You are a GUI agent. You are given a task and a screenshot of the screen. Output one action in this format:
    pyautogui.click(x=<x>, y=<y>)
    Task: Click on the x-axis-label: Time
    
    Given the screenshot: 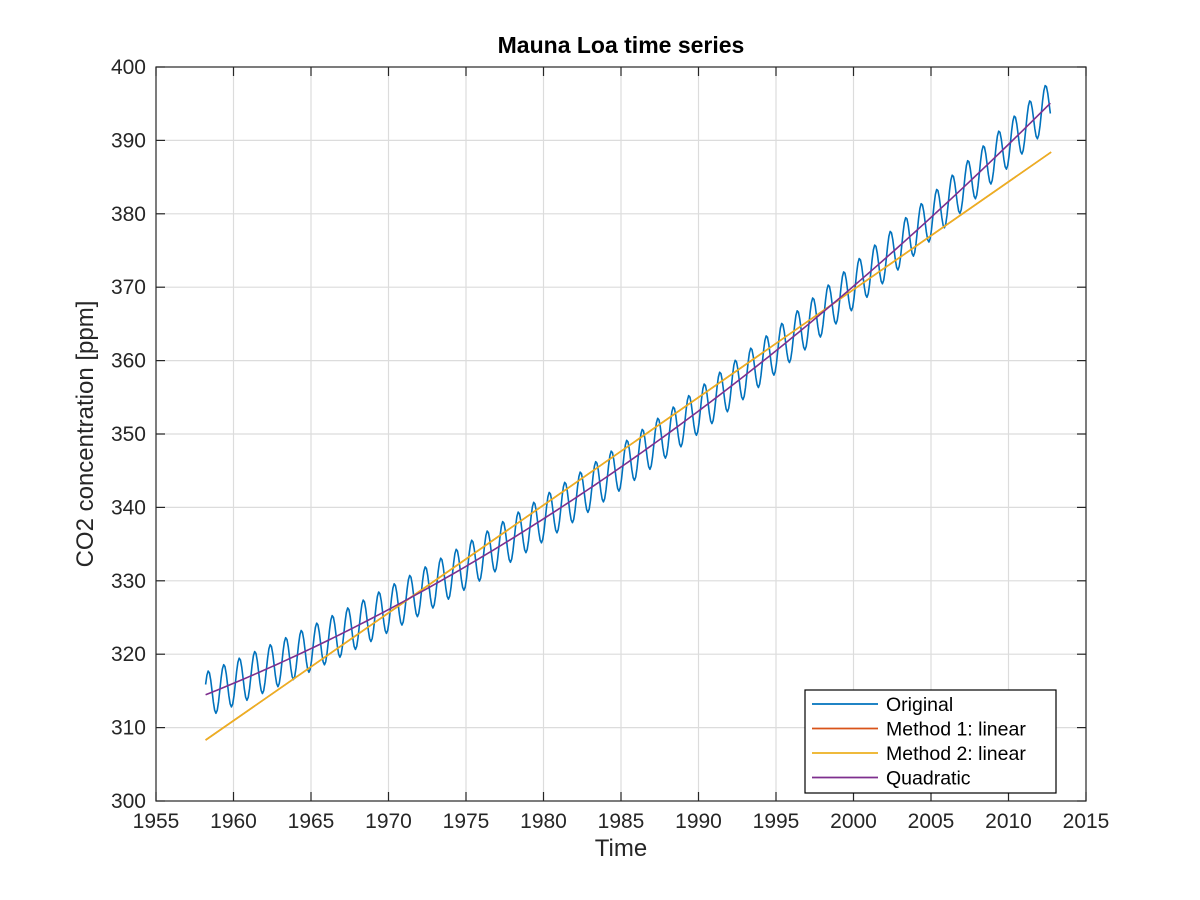 What is the action you would take?
    pyautogui.click(x=621, y=848)
    